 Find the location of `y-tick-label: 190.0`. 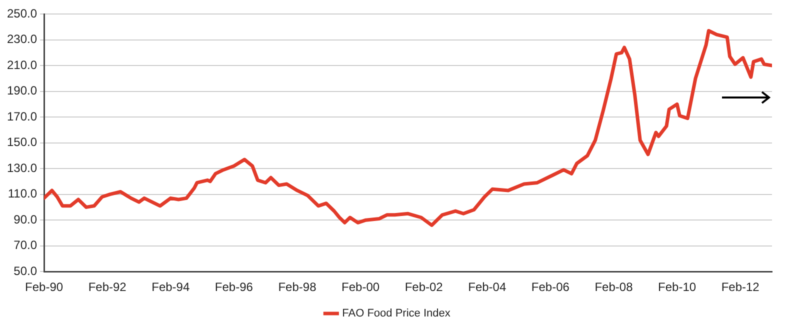

y-tick-label: 190.0 is located at coordinates (22, 91).